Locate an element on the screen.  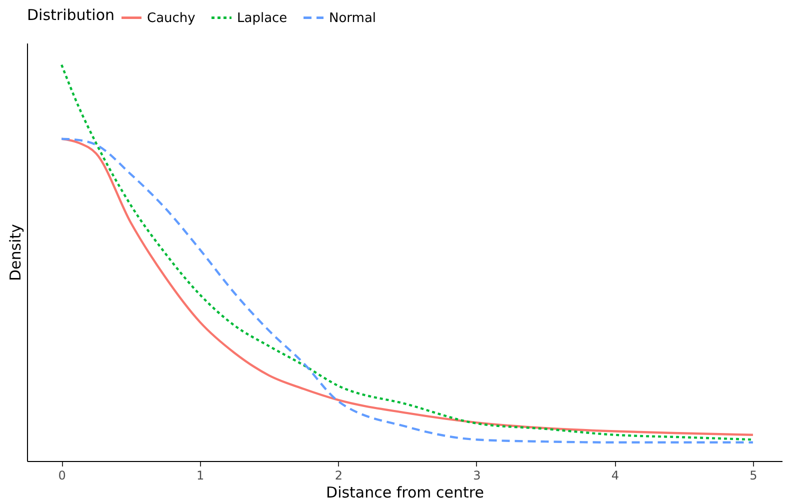
x-tick-label: 4 is located at coordinates (615, 475).